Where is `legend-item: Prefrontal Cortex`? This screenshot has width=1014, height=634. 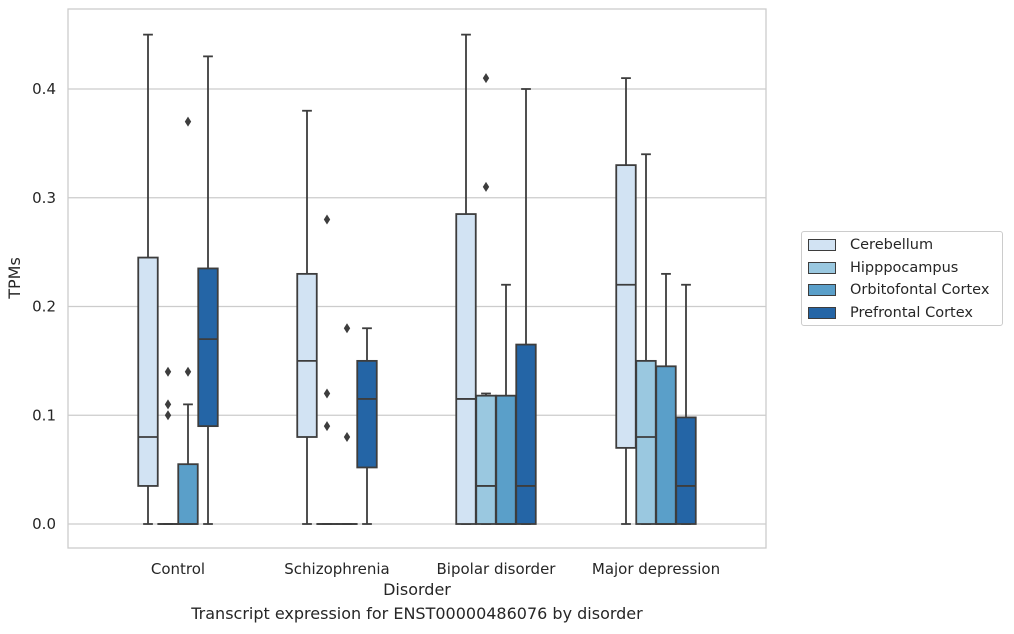
legend-item: Prefrontal Cortex is located at coordinates (890, 313).